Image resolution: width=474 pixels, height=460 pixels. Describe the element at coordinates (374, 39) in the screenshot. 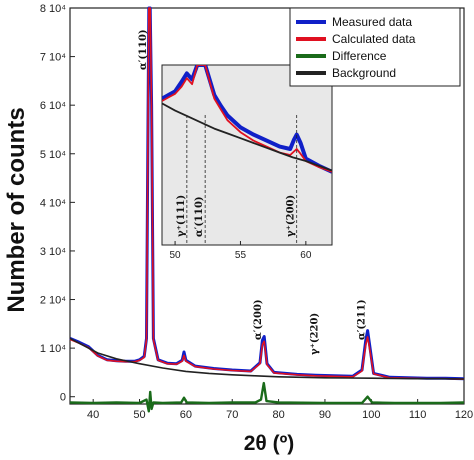

I see `legend-label: Calculated data` at that location.